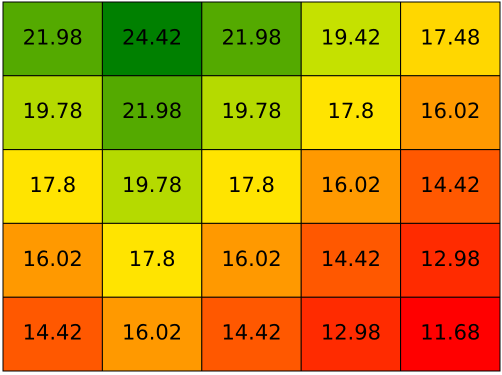  What do you see at coordinates (450, 332) in the screenshot?
I see `data-label: 11.68` at bounding box center [450, 332].